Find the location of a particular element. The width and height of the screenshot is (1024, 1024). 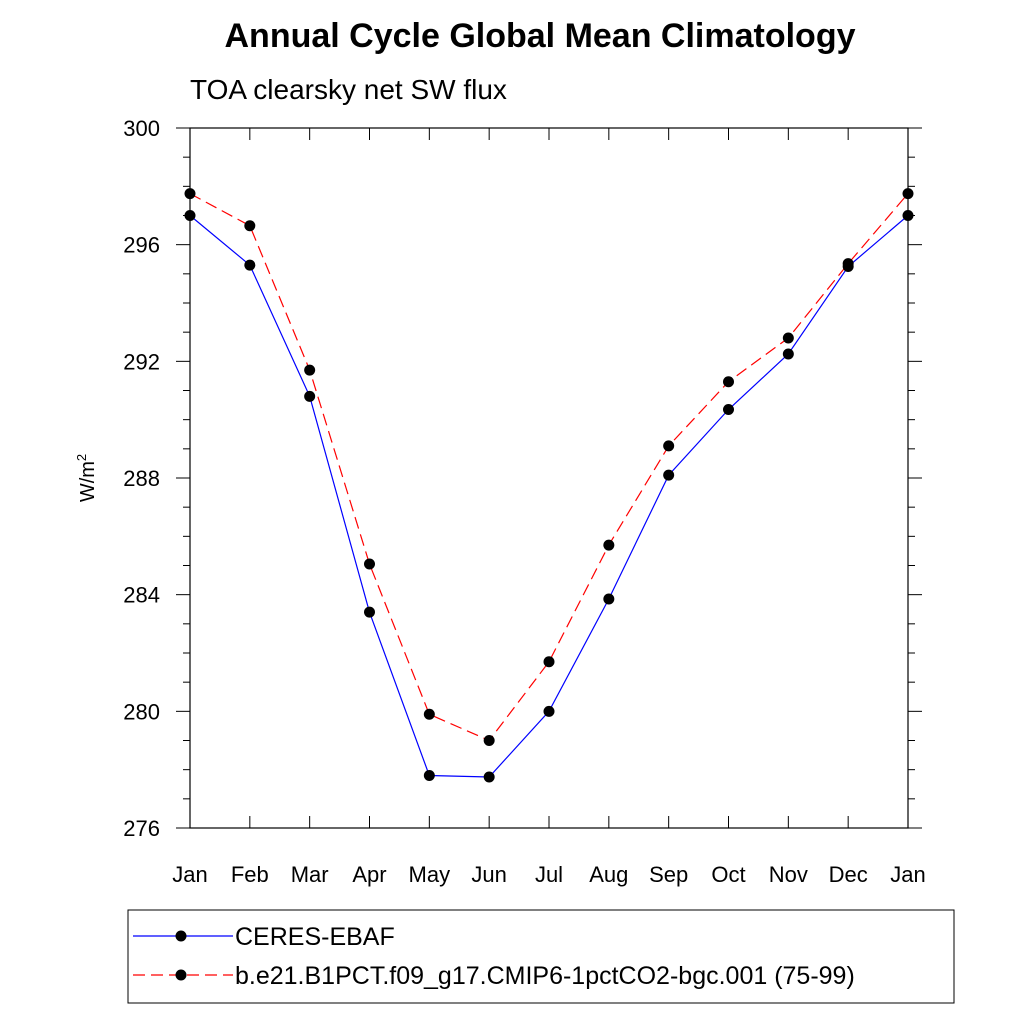

x-tick-label: Feb is located at coordinates (250, 874).